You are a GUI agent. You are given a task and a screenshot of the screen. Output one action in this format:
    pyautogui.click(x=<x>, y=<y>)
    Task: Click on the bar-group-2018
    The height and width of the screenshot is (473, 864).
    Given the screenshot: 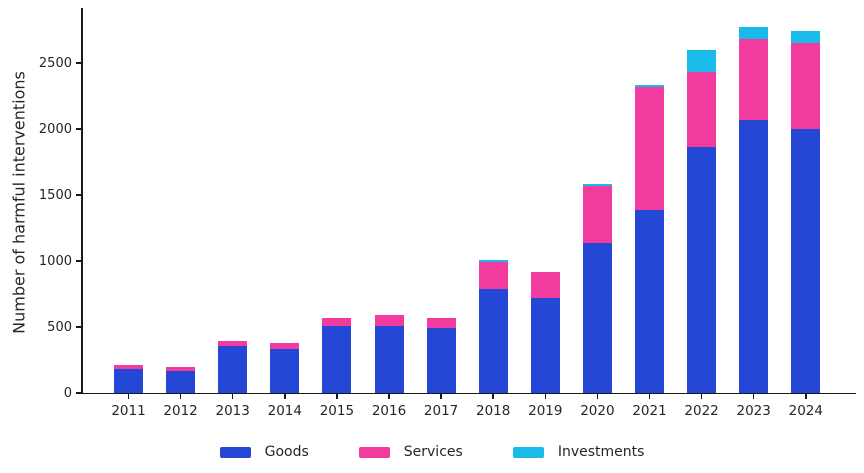 What is the action you would take?
    pyautogui.click(x=493, y=326)
    